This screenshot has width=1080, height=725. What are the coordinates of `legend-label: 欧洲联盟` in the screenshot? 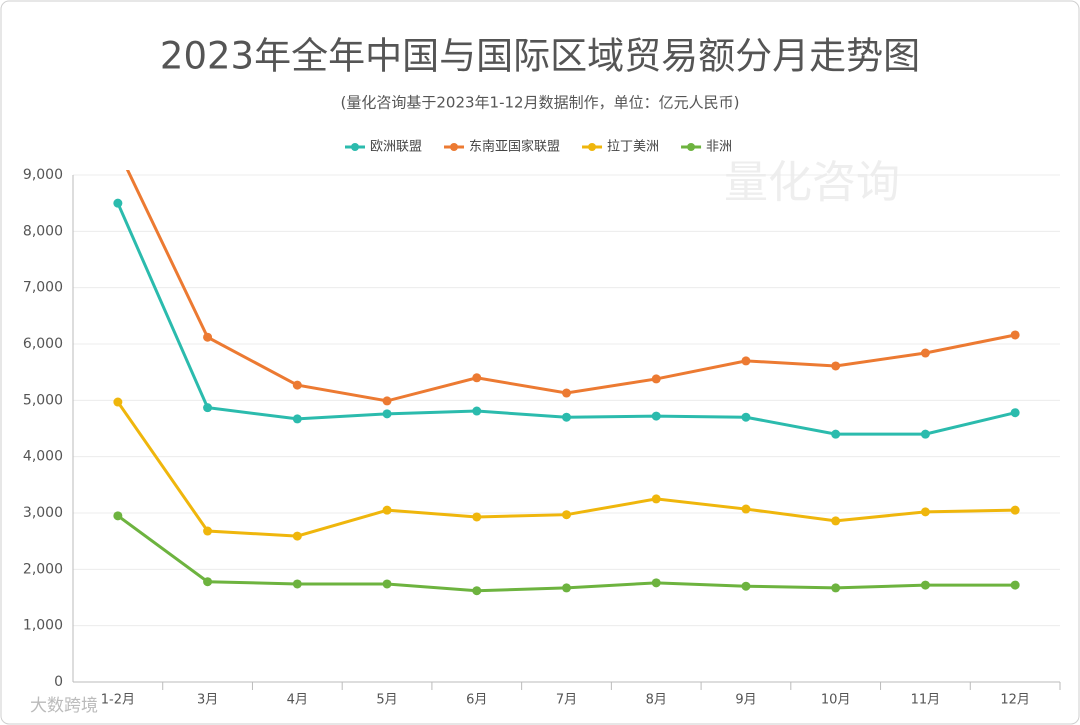 It's located at (396, 147).